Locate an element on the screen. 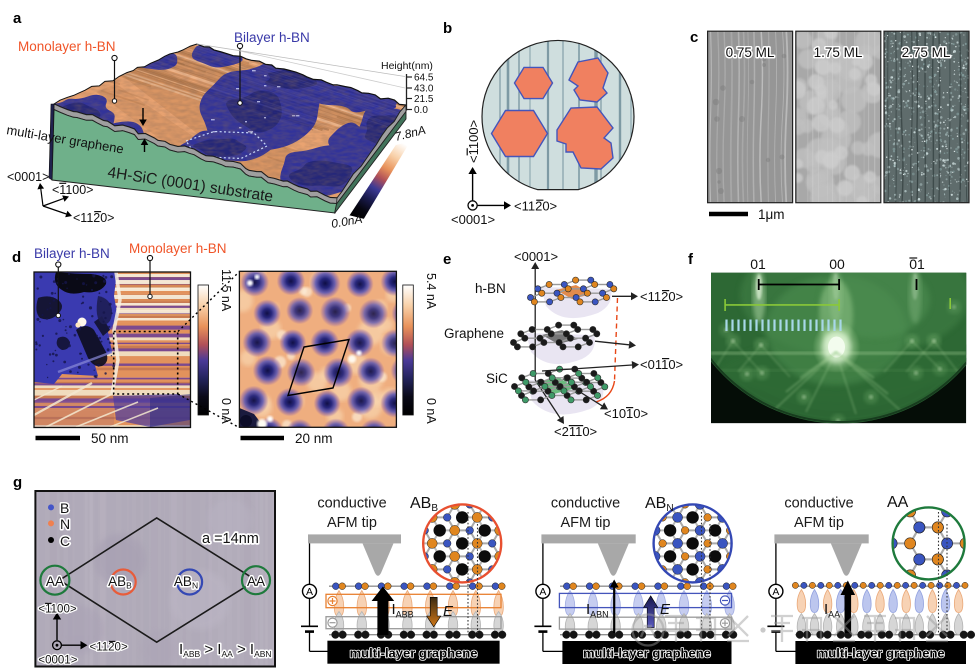 This screenshot has width=975, height=671. svg-text: IABB > IAA > IABN is located at coordinates (225, 650).